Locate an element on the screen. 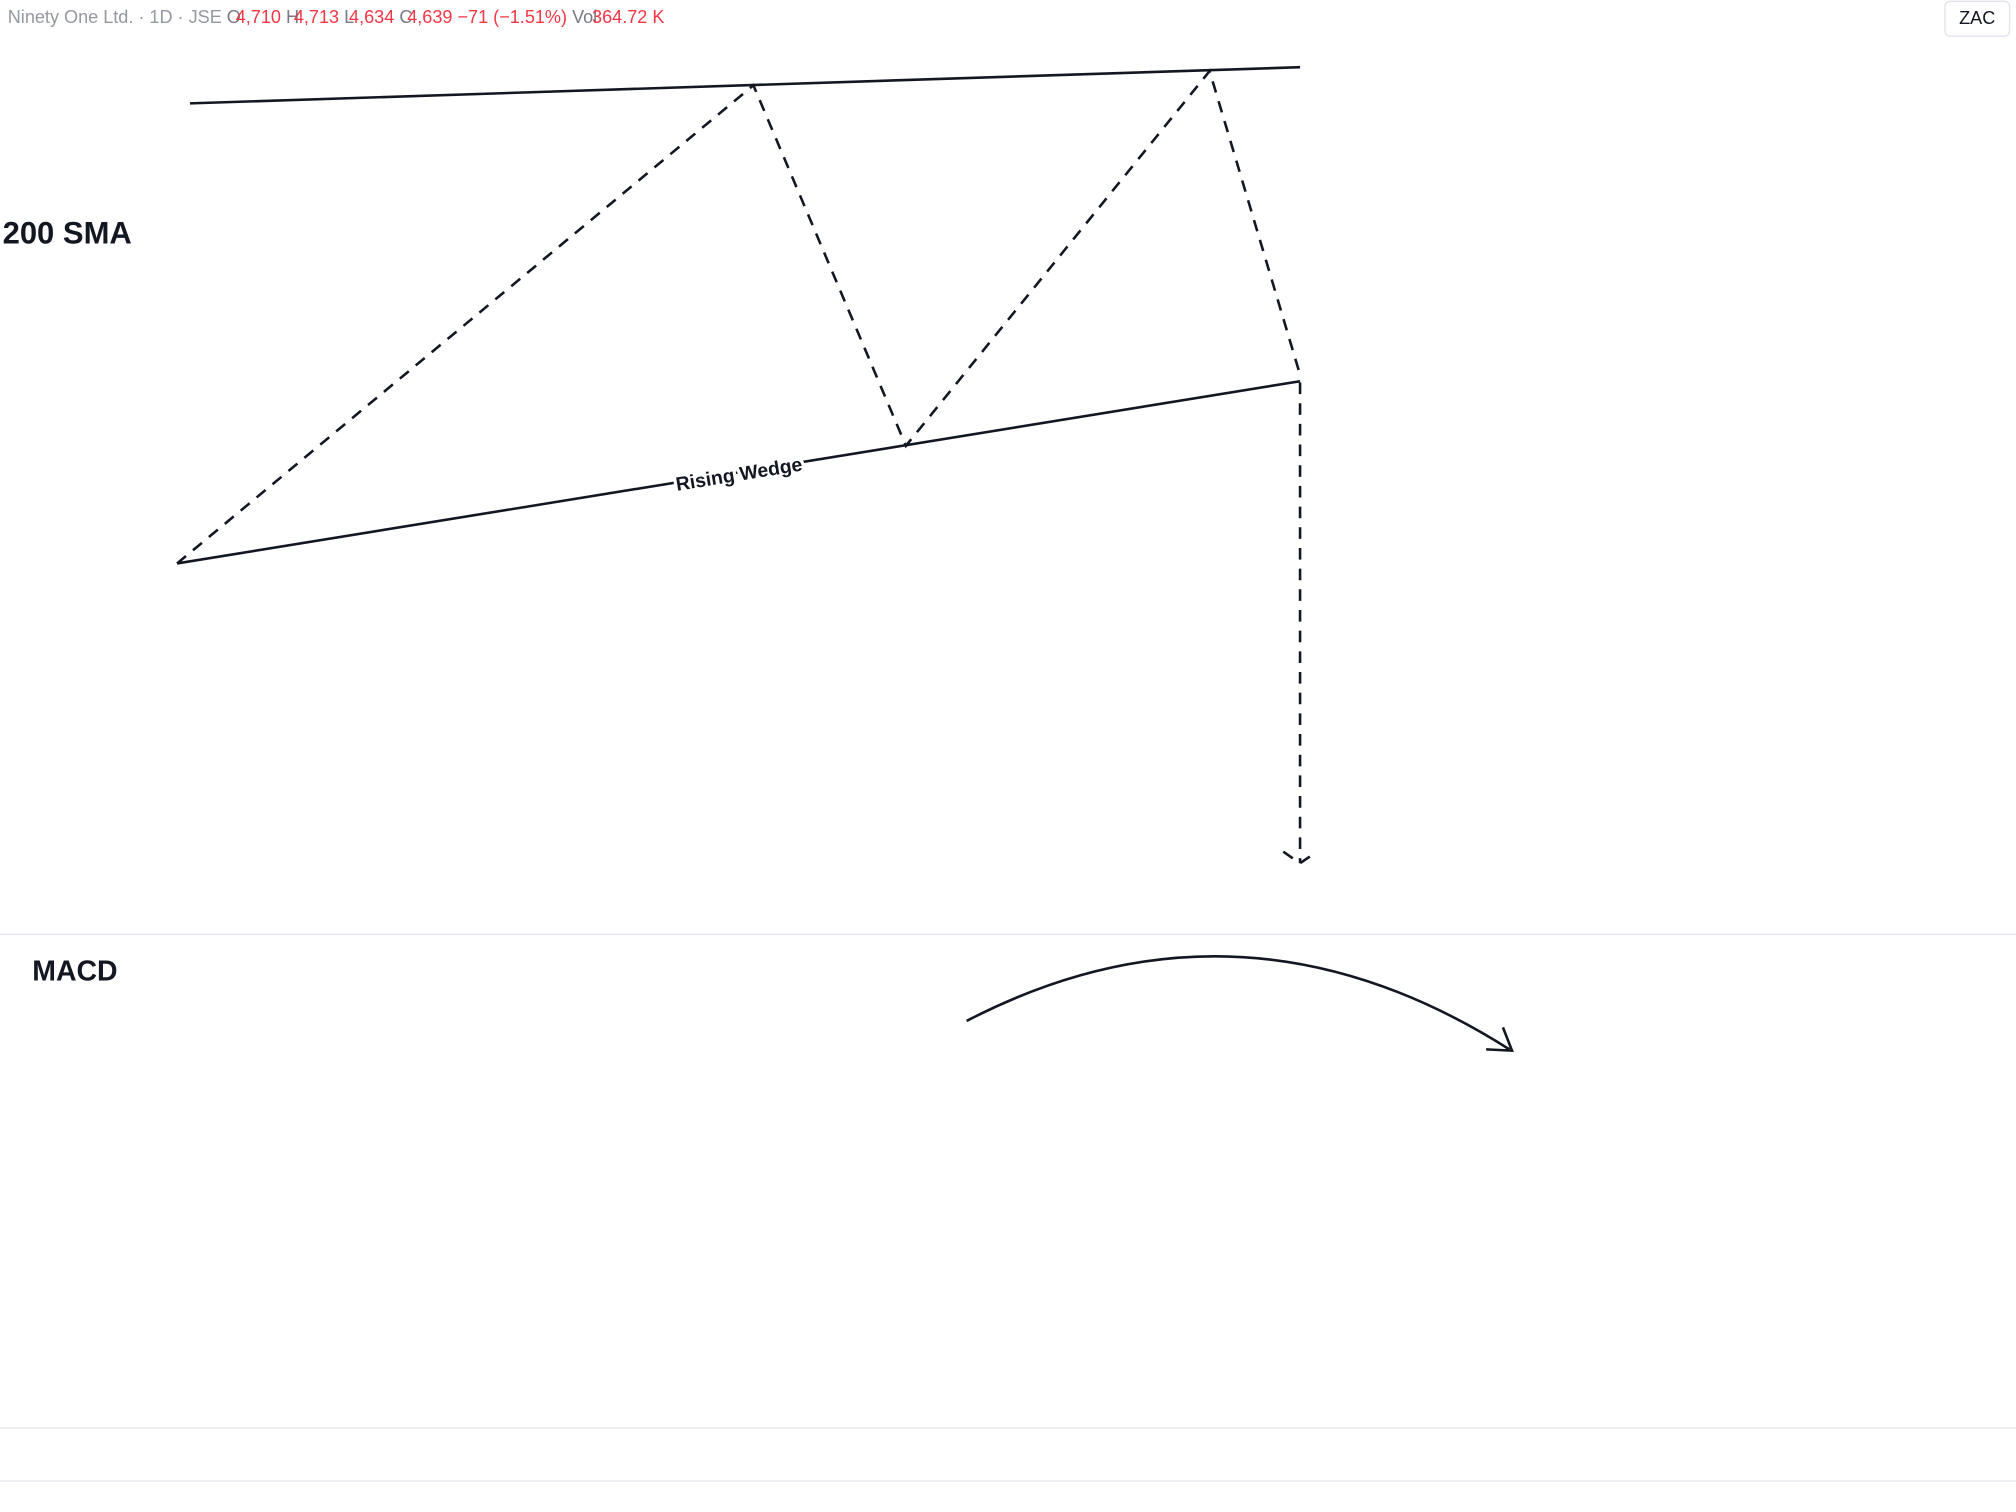 This screenshot has width=2016, height=1512. ohlc-key: H is located at coordinates (292, 17).